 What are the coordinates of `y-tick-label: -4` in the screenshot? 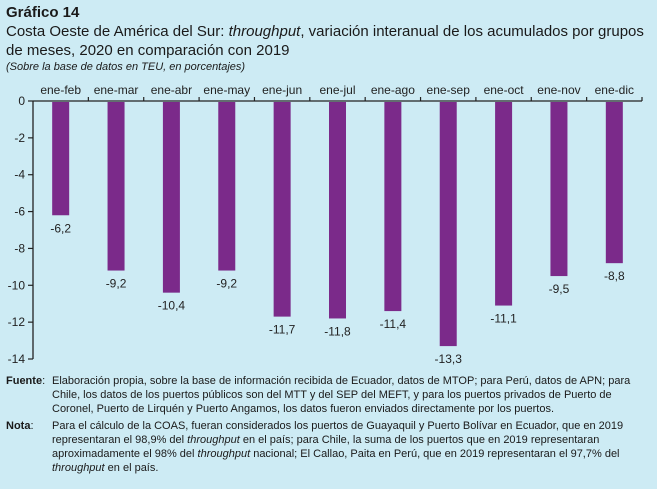 It's located at (19, 175).